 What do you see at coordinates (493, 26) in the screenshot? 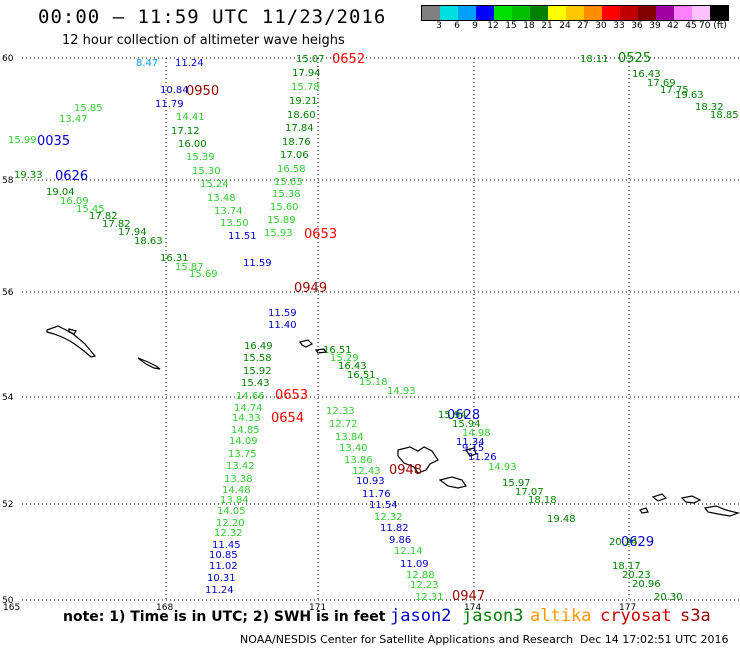
I see `color-tick-label: 12` at bounding box center [493, 26].